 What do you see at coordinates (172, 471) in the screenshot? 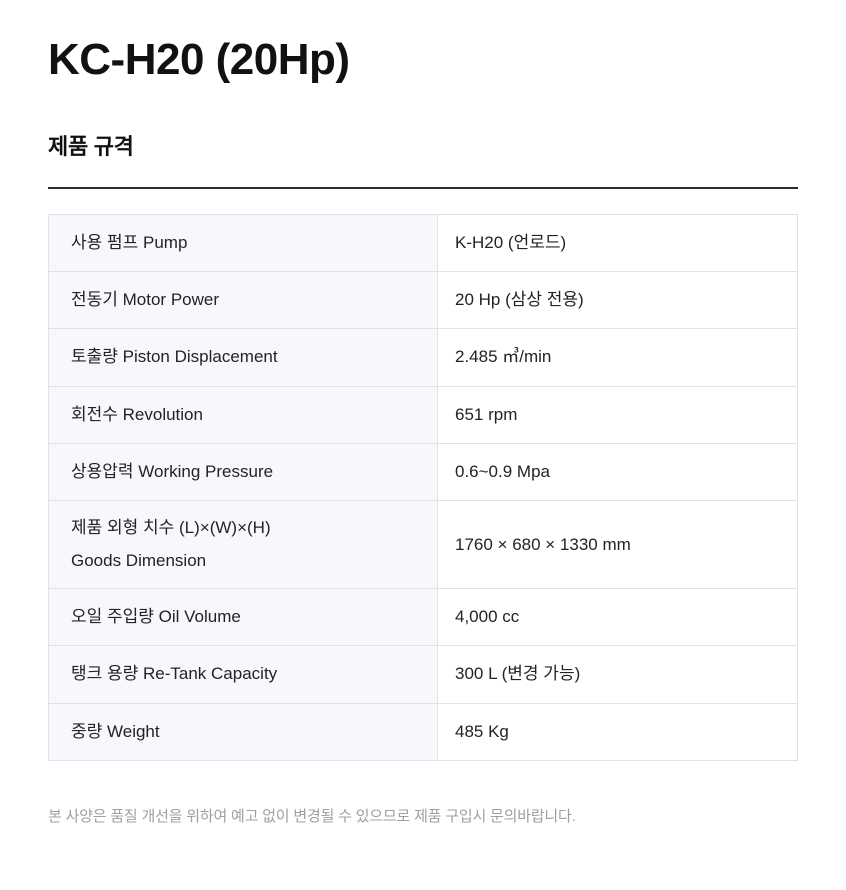
I see `spec-label-text: 상용압력 Working Pressure` at bounding box center [172, 471].